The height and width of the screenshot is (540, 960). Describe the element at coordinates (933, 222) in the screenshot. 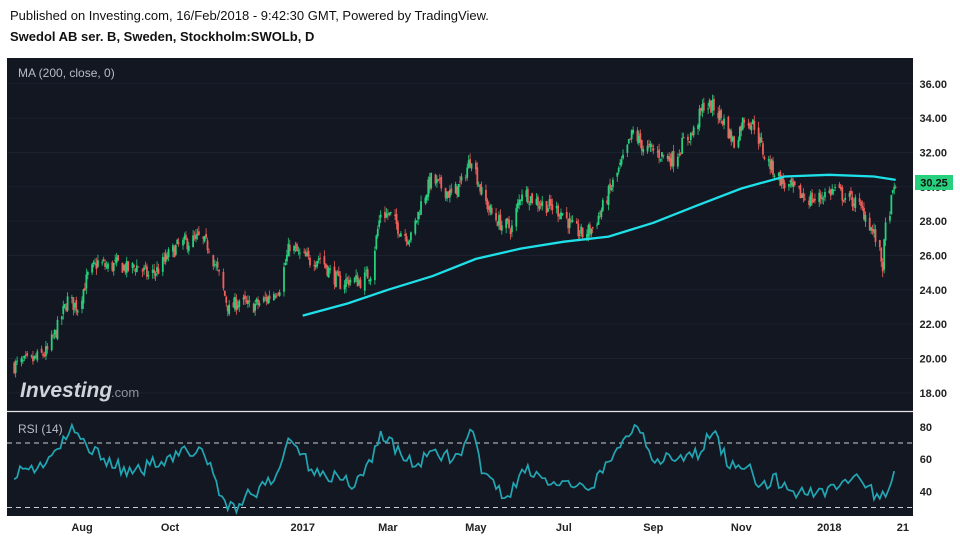

I see `price-tick-label: 28.00` at that location.